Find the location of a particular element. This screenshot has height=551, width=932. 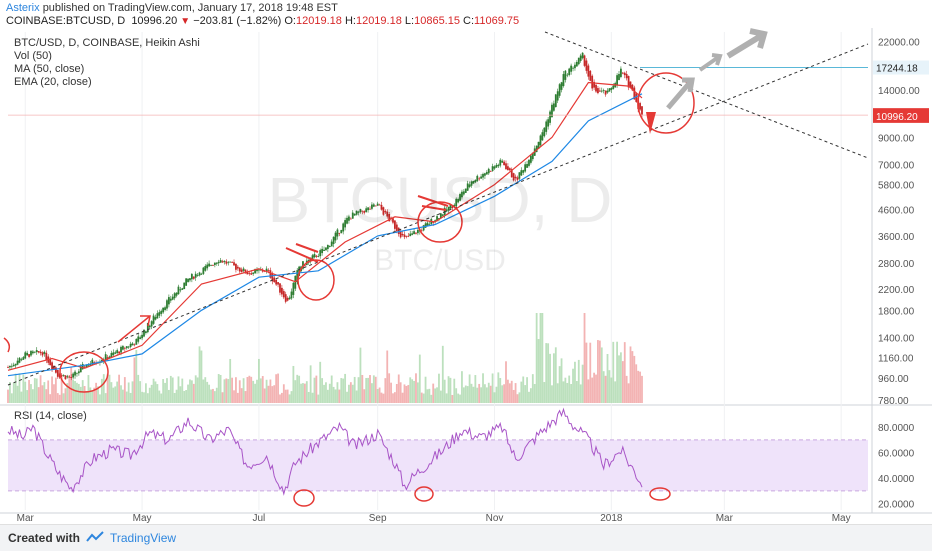

legend-ma: MA (50, close) is located at coordinates (49, 69).